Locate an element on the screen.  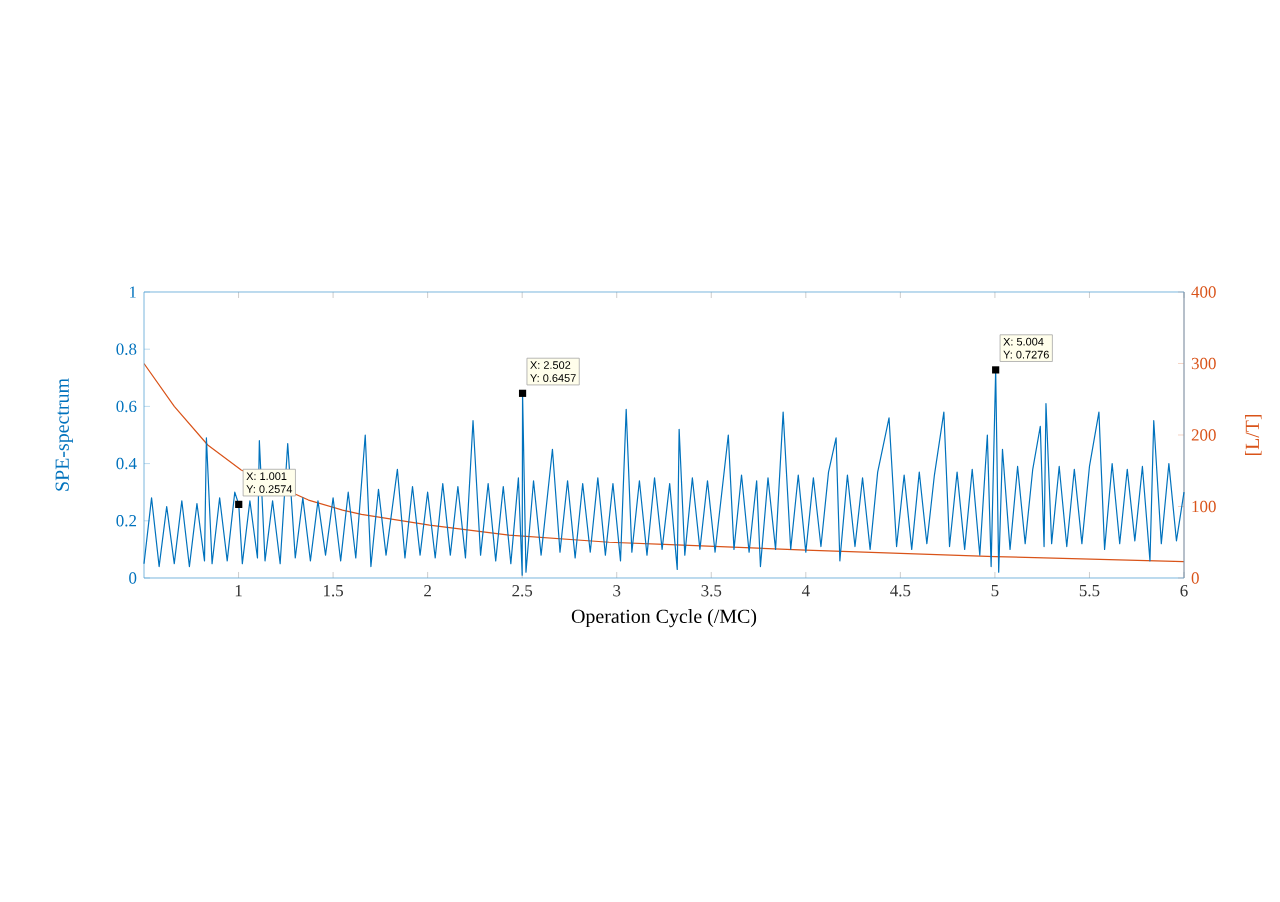
x-tick-label: 5.5 is located at coordinates (1089, 591).